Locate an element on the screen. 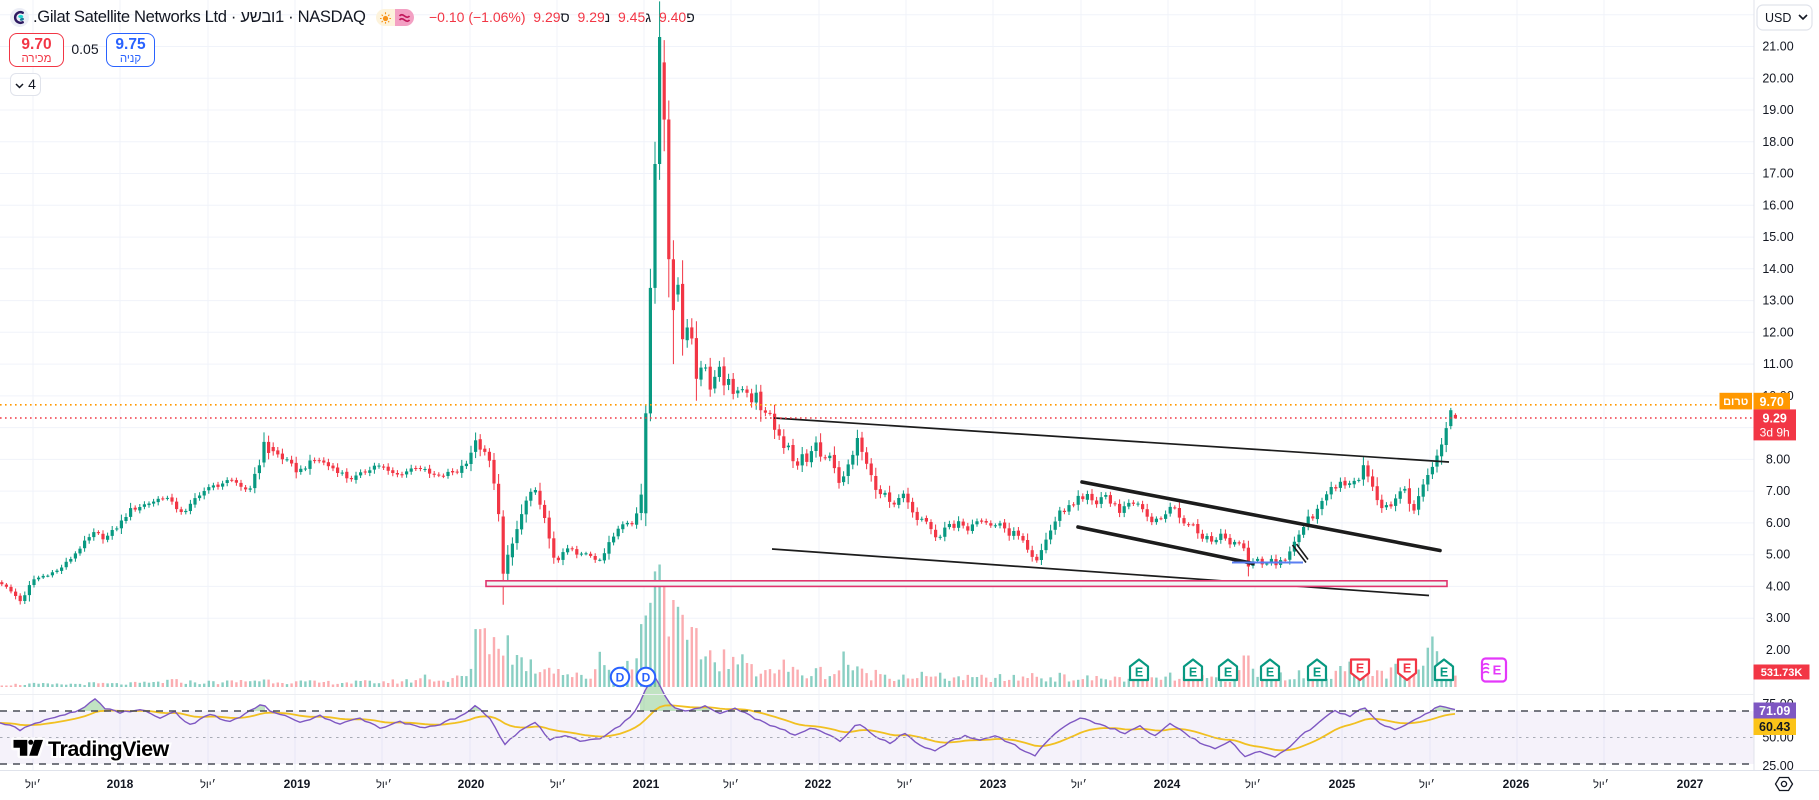 Image resolution: width=1819 pixels, height=800 pixels. svg-text: 9.29 is located at coordinates (1775, 418).